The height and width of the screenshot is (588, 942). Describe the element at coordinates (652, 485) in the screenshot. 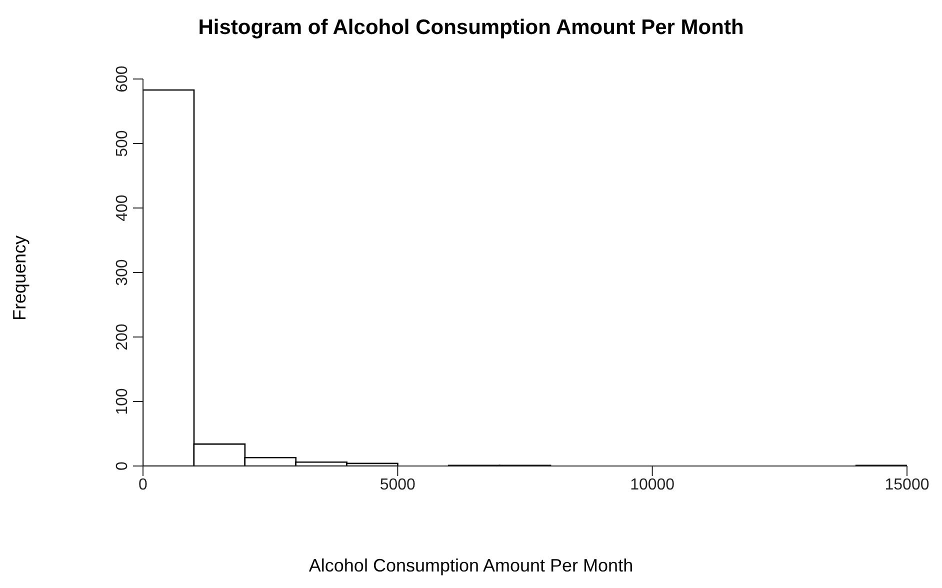

I see `x-tick-label: 10000` at that location.